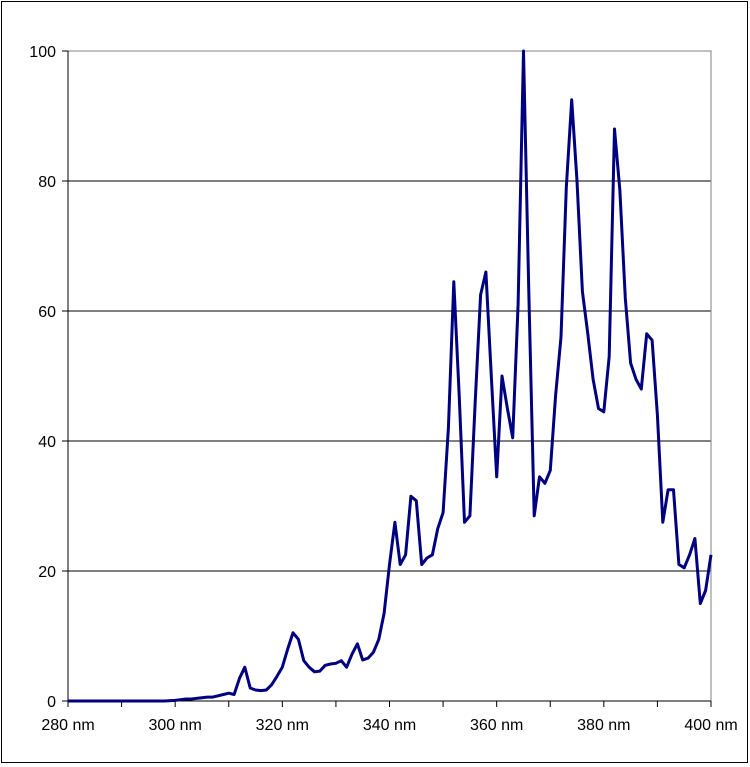  I want to click on y-tick-label: 20, so click(47, 572).